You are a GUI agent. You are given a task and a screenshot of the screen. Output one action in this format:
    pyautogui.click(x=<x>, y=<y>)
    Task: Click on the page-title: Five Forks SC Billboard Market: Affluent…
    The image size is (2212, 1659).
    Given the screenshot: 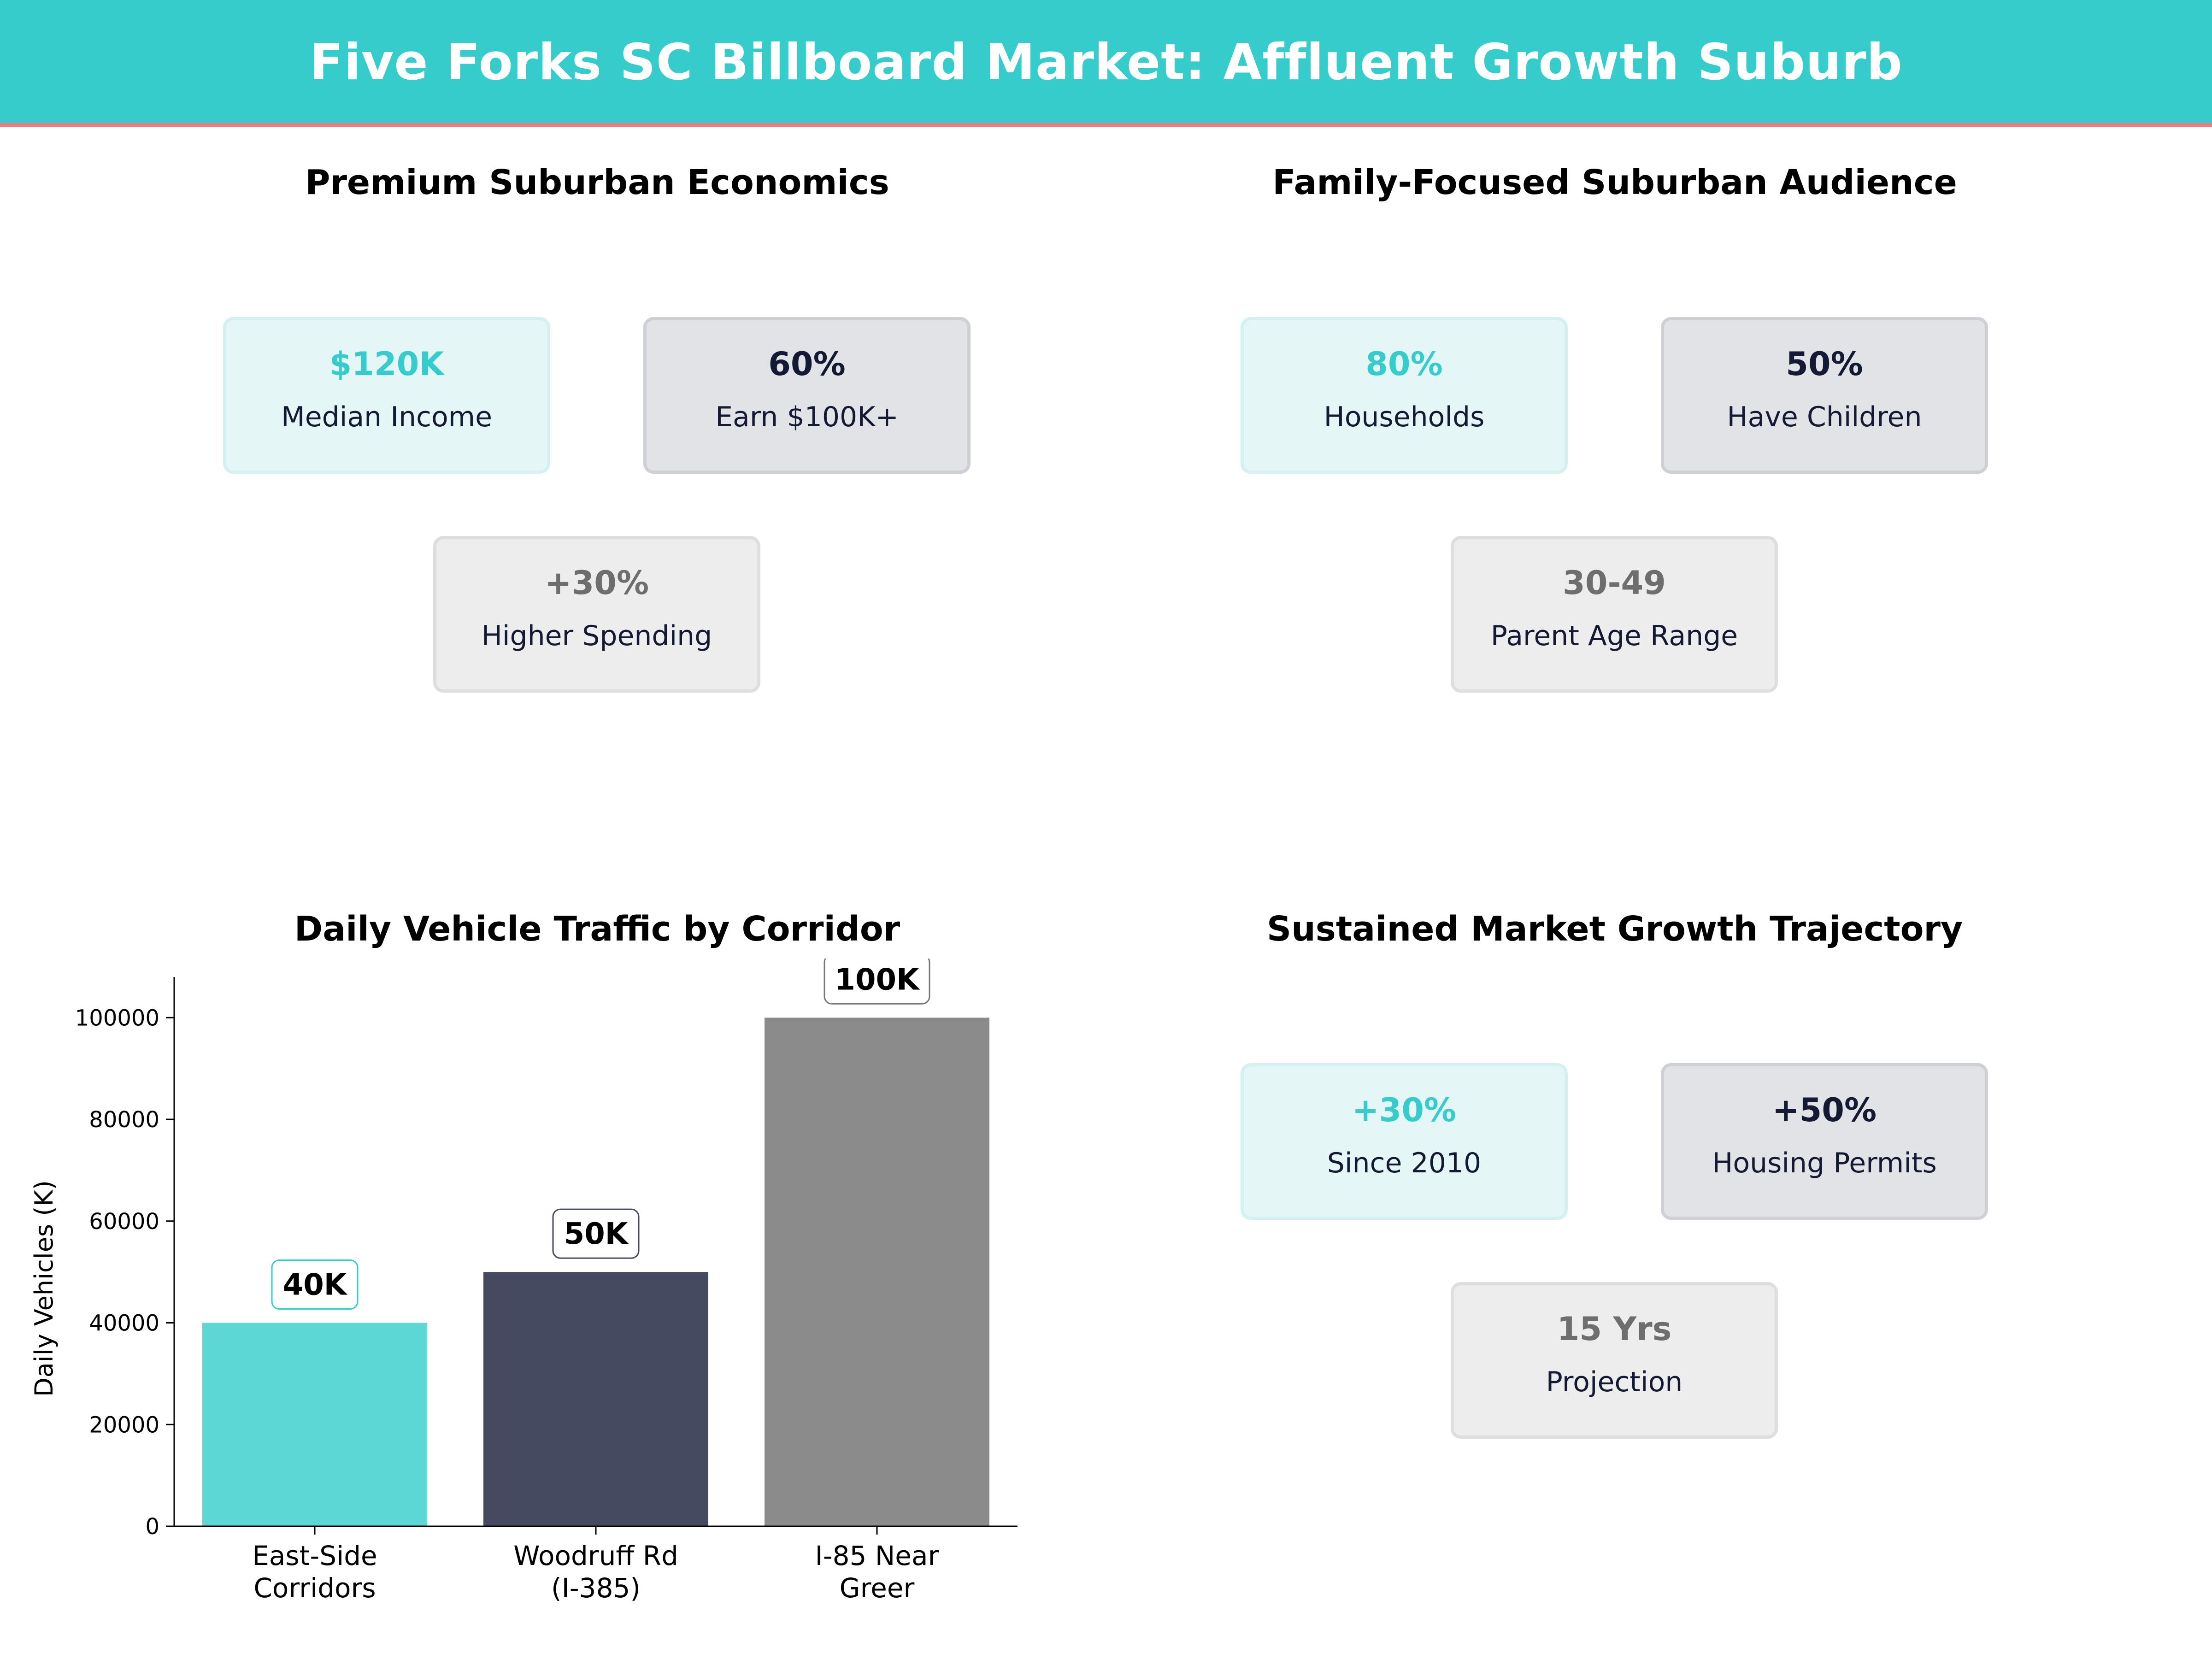 What is the action you would take?
    pyautogui.click(x=1106, y=62)
    